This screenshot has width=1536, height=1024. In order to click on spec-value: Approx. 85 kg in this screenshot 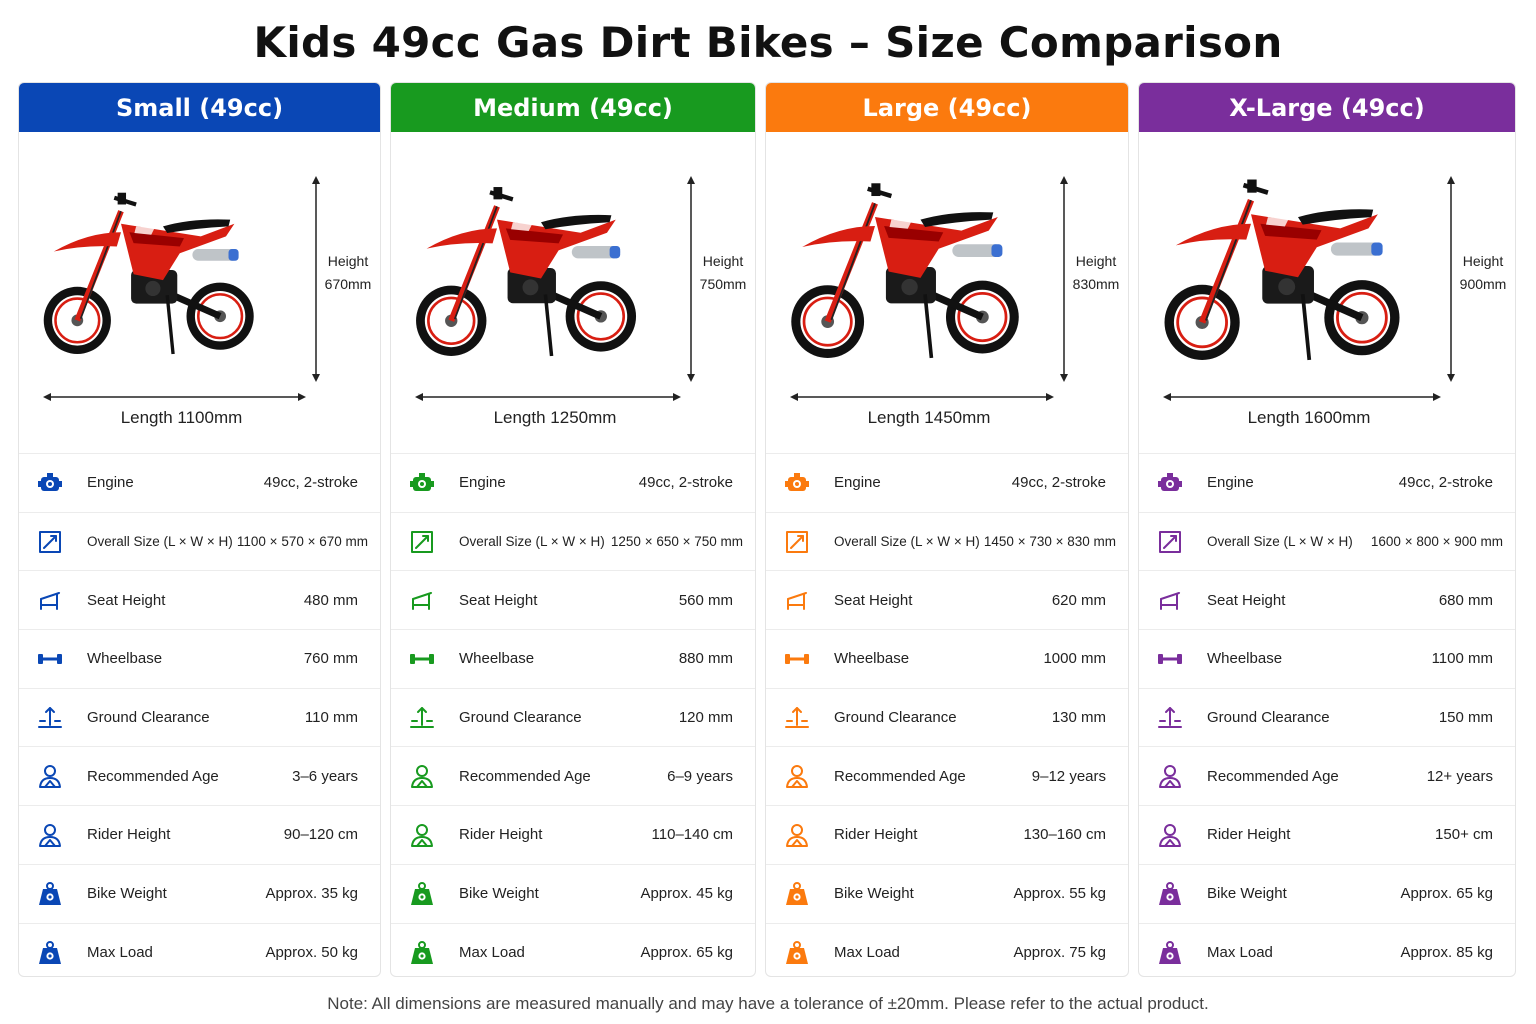, I will do `click(1446, 953)`.